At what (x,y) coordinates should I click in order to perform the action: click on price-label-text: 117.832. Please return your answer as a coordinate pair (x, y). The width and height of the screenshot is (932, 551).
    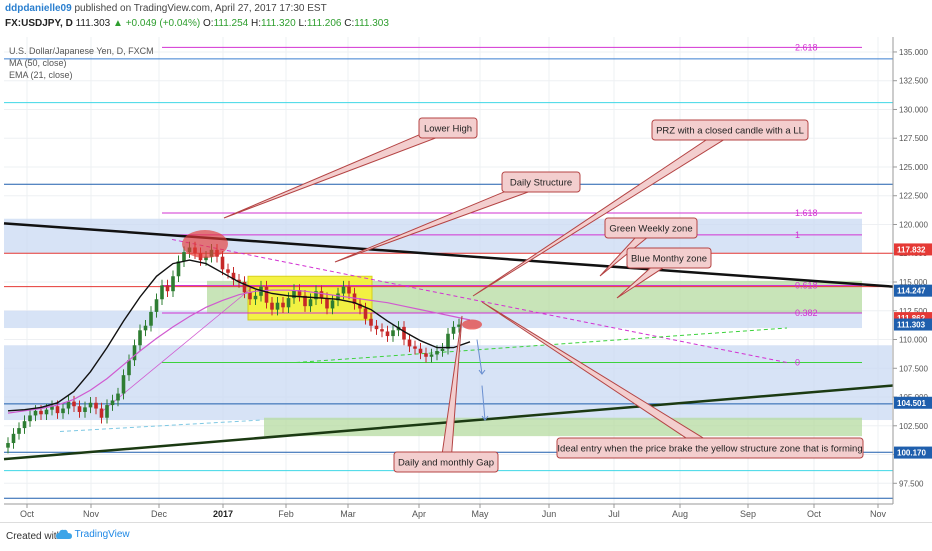
    Looking at the image, I should click on (911, 249).